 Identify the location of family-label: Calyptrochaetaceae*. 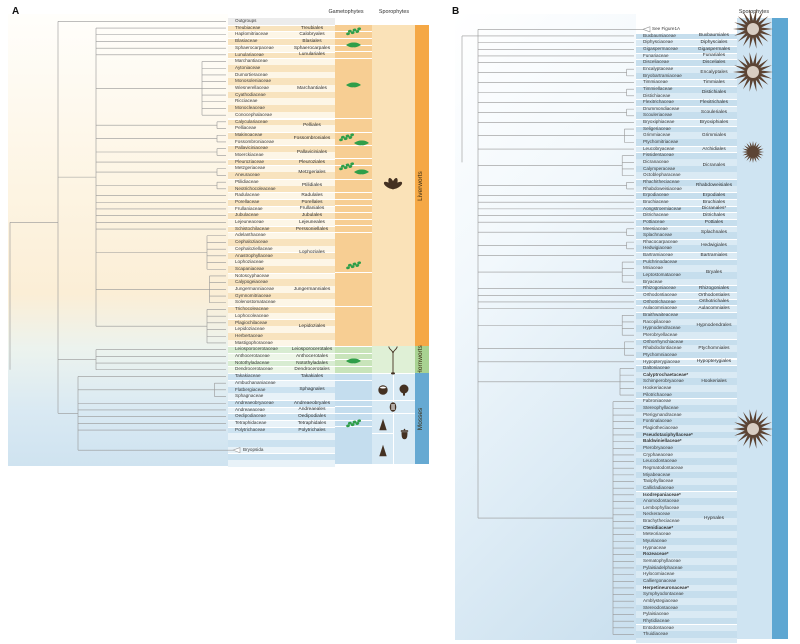
(666, 374).